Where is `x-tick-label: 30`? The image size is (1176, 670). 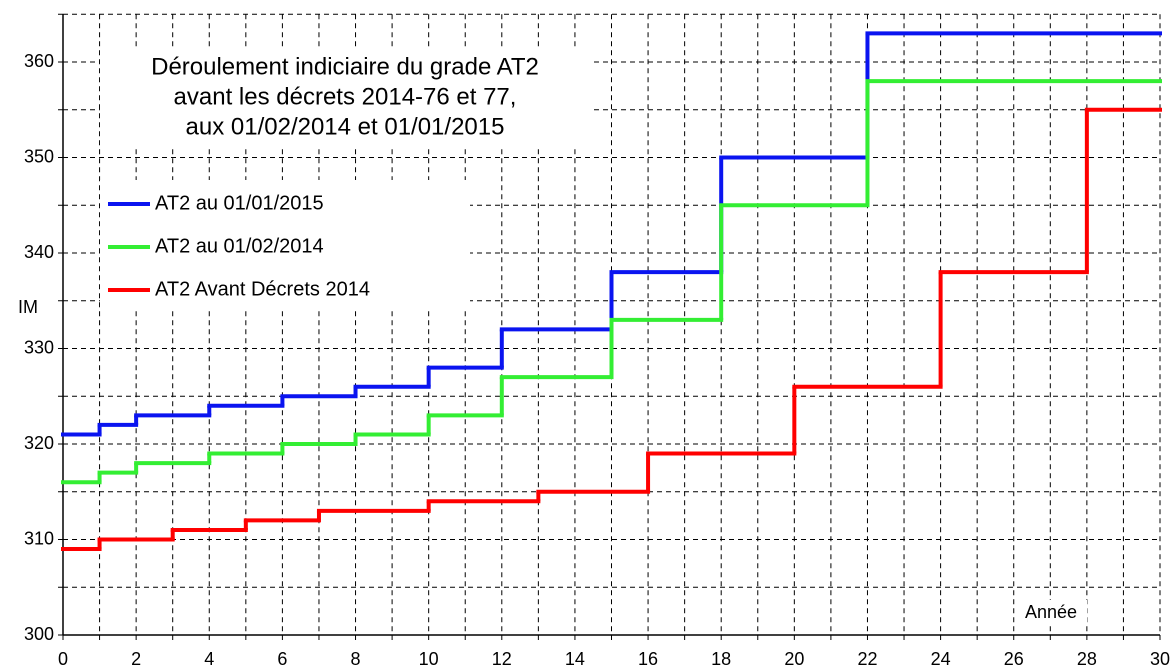 x-tick-label: 30 is located at coordinates (1160, 659).